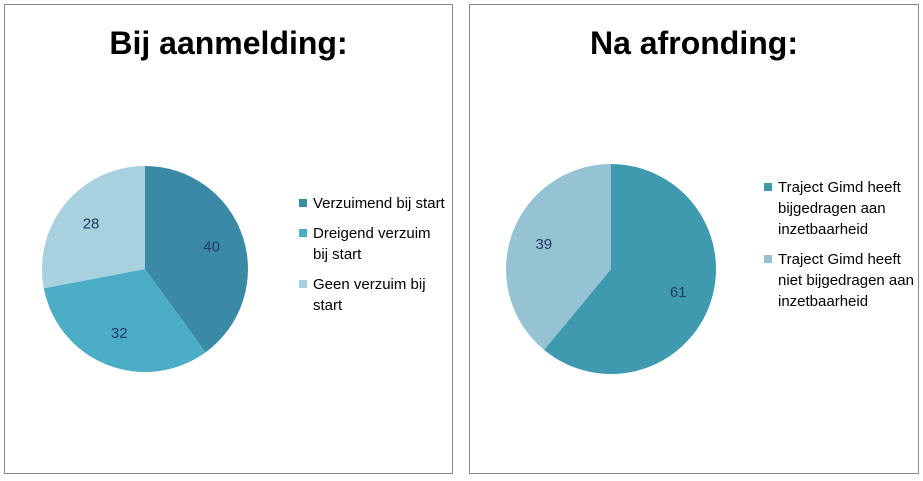 Image resolution: width=923 pixels, height=481 pixels. Describe the element at coordinates (379, 203) in the screenshot. I see `legend-label: Verzuimend bij start` at that location.